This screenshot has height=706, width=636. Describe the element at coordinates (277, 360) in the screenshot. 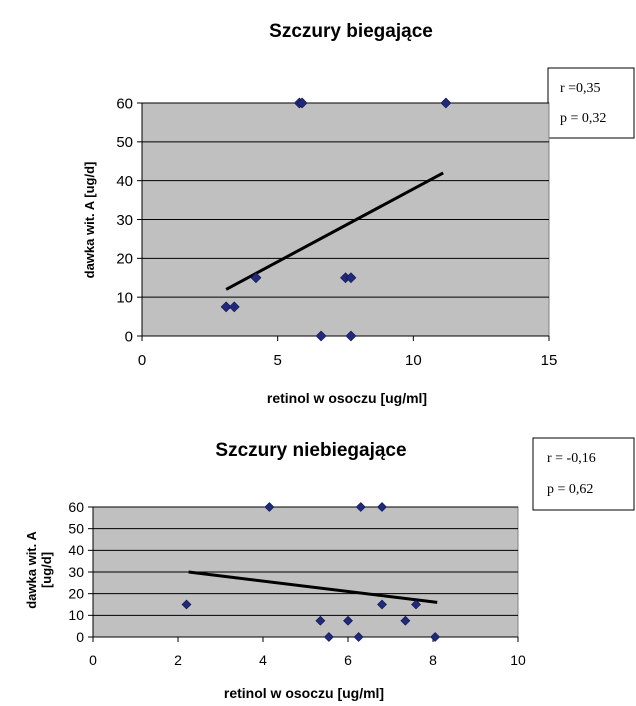

I see `x-tick-label: 5` at that location.